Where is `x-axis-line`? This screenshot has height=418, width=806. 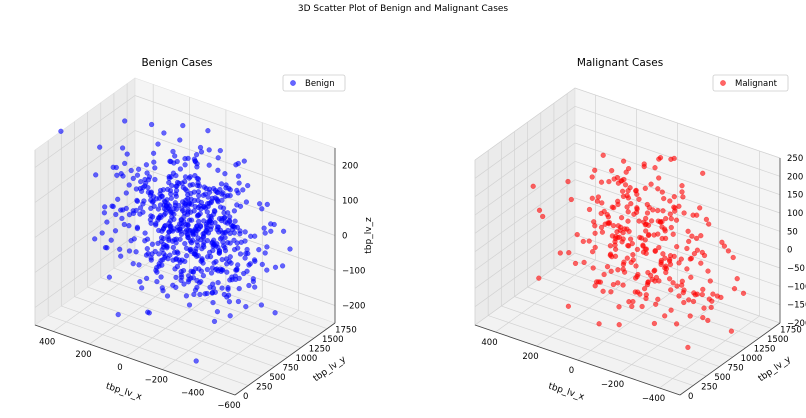 x-axis-line is located at coordinates (577, 360).